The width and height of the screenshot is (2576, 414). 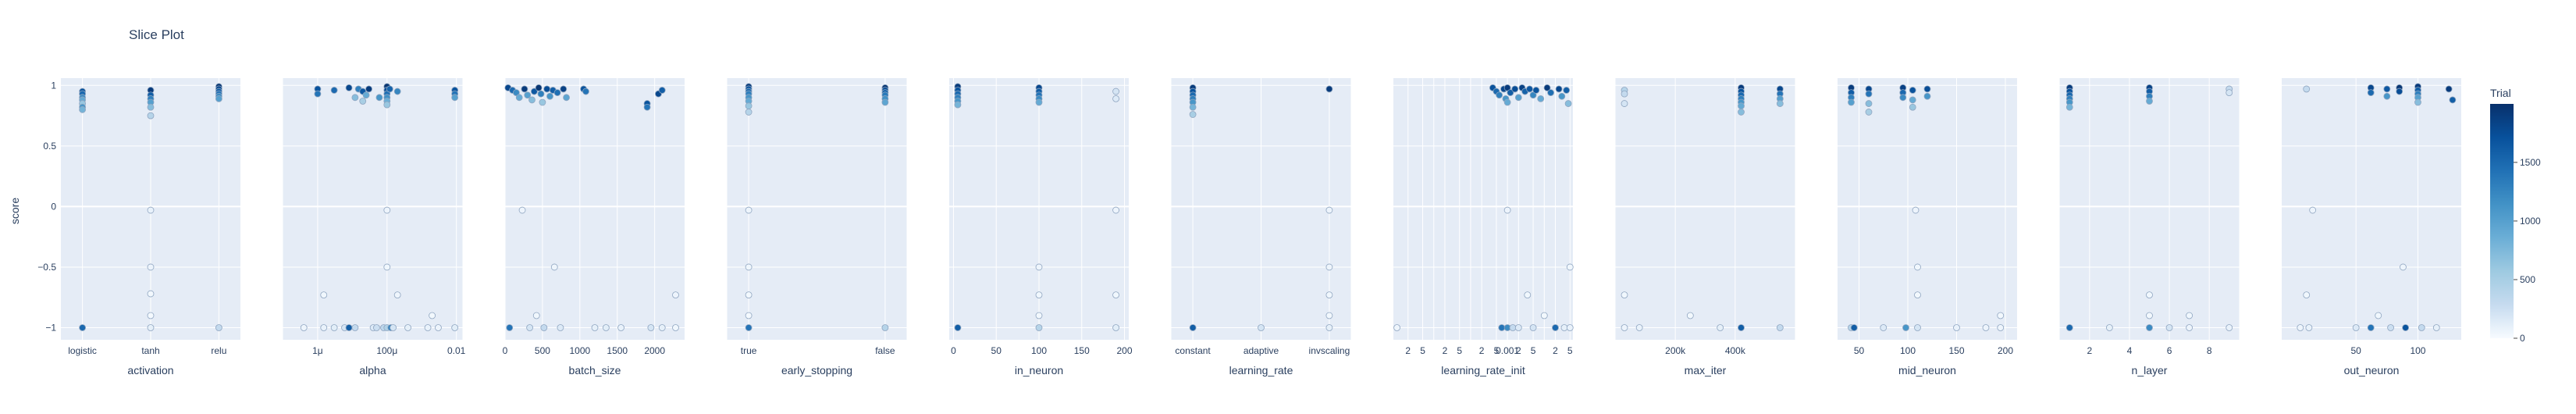 What do you see at coordinates (317, 350) in the screenshot?
I see `x-tick-label: 1μ` at bounding box center [317, 350].